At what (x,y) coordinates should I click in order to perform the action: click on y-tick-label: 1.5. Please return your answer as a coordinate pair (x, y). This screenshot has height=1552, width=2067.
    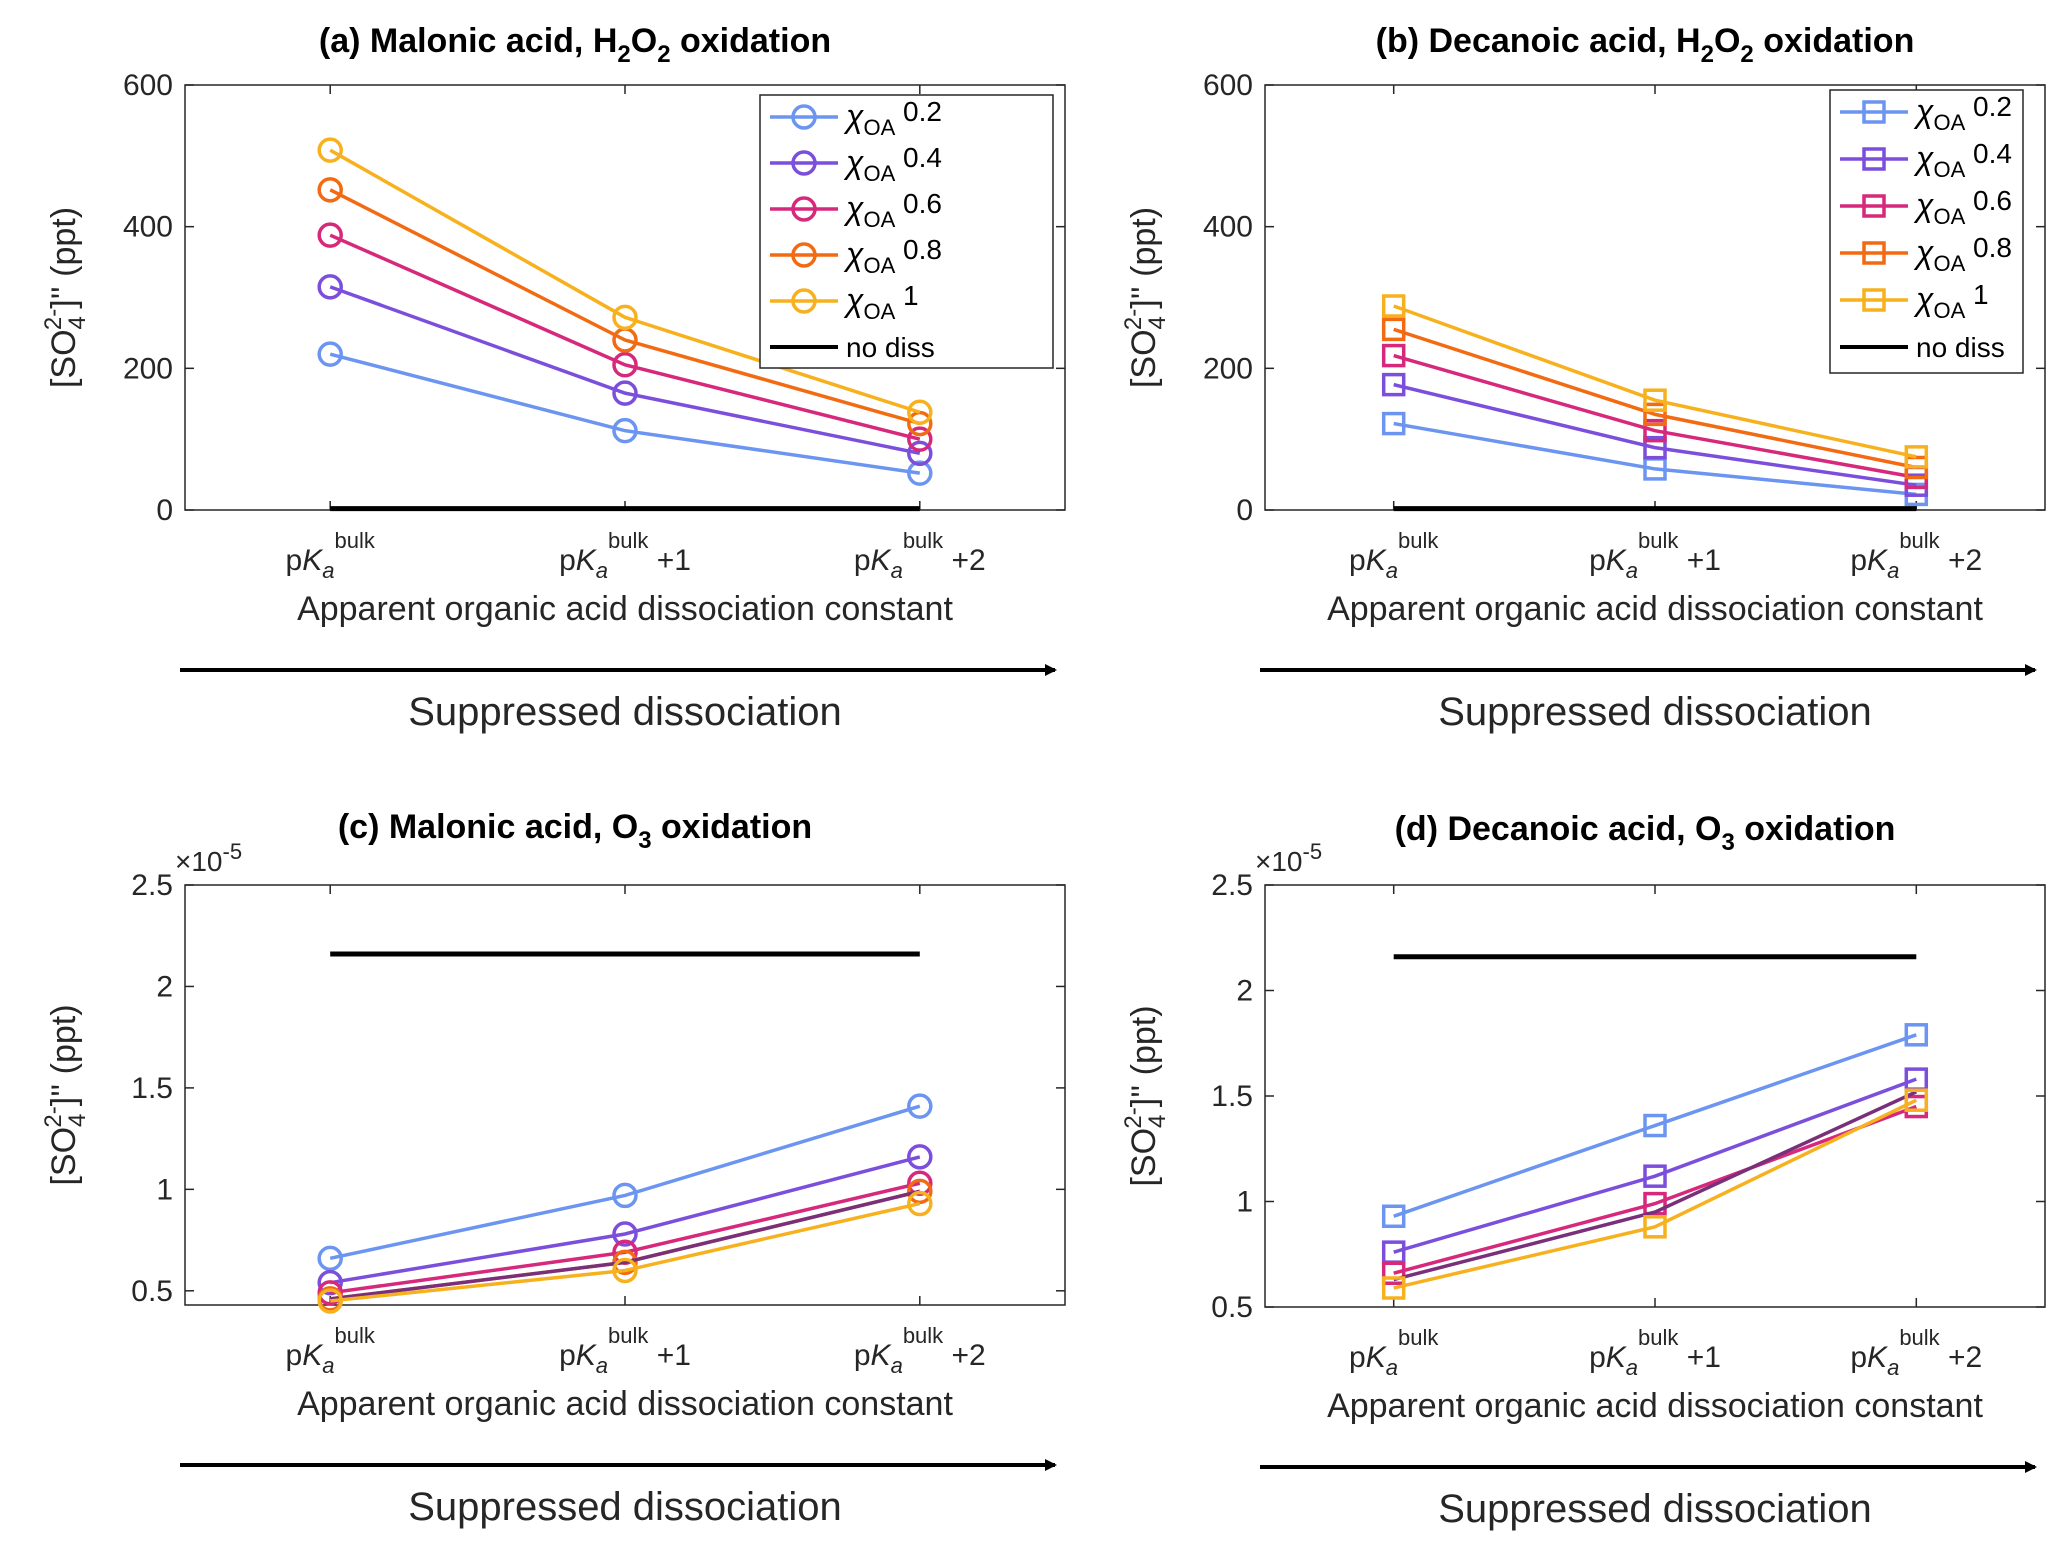
    Looking at the image, I should click on (1232, 1096).